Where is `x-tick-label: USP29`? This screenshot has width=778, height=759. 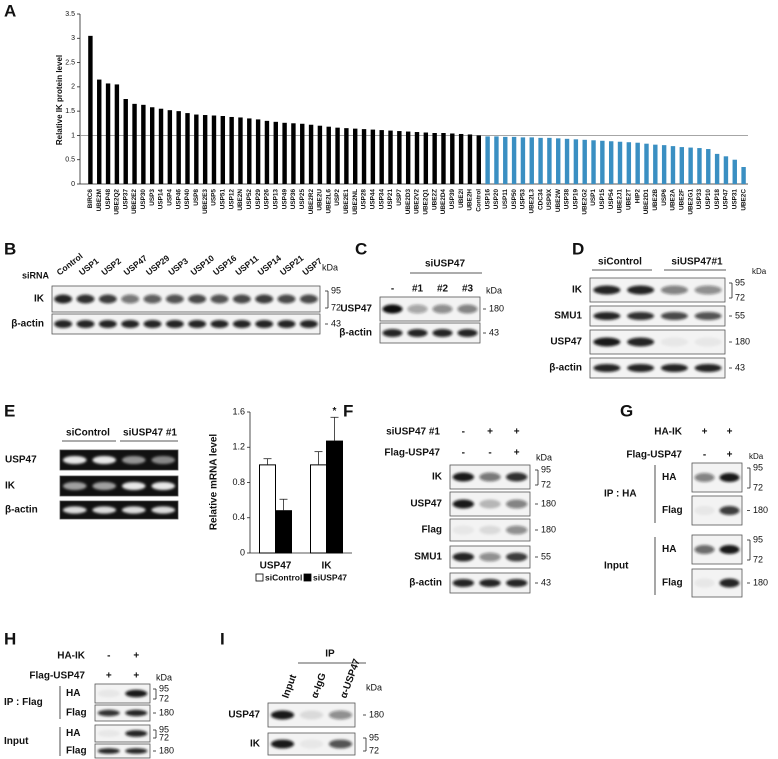 x-tick-label: USP29 is located at coordinates (258, 199).